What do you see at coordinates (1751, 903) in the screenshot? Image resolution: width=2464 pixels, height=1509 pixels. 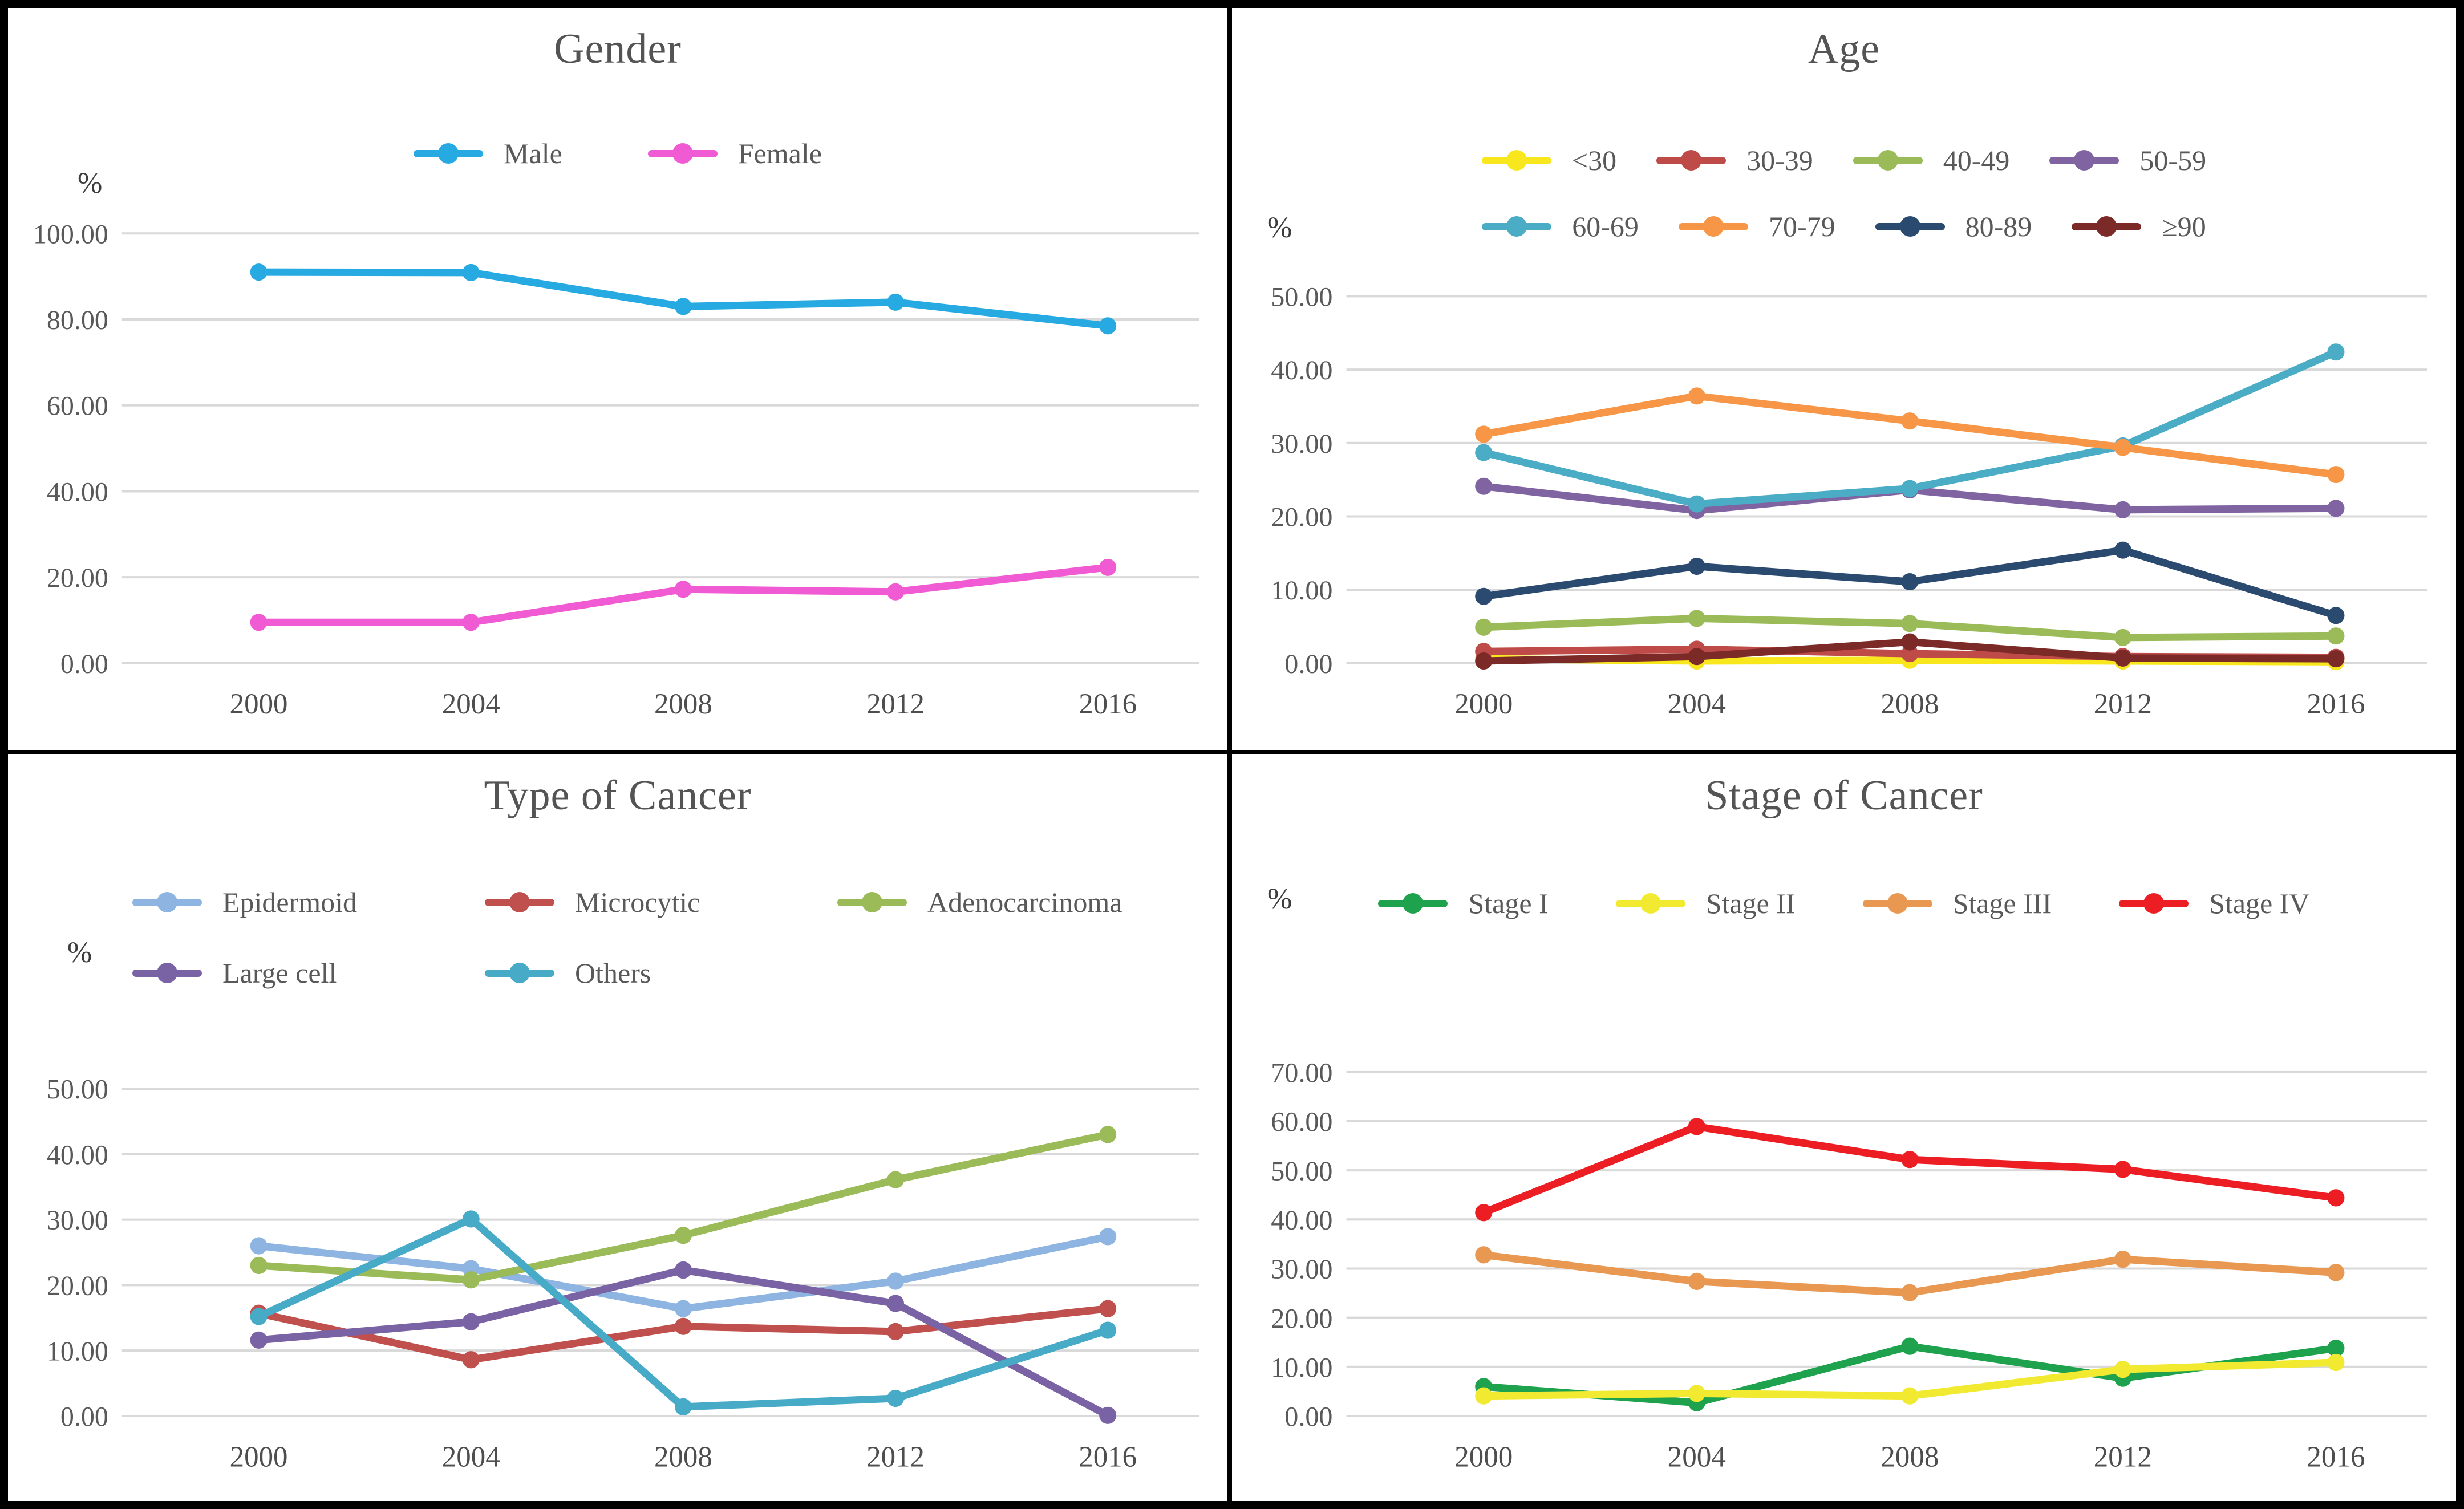 I see `legend-label: Stage II` at bounding box center [1751, 903].